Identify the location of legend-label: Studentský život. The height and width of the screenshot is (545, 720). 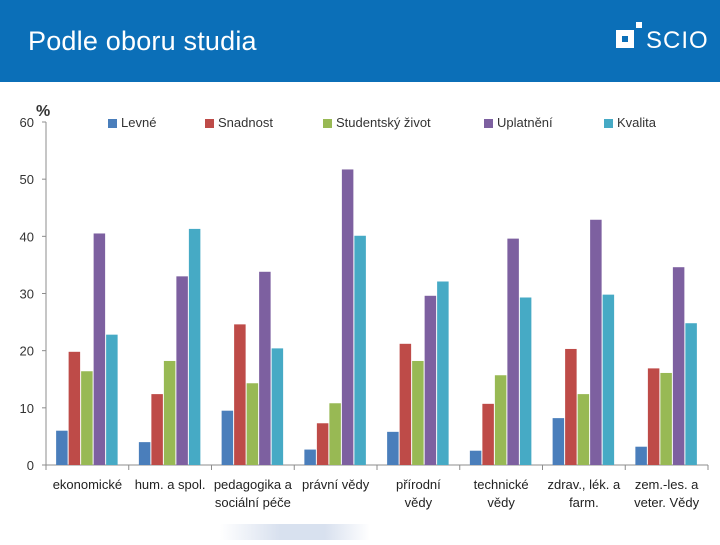
(383, 122).